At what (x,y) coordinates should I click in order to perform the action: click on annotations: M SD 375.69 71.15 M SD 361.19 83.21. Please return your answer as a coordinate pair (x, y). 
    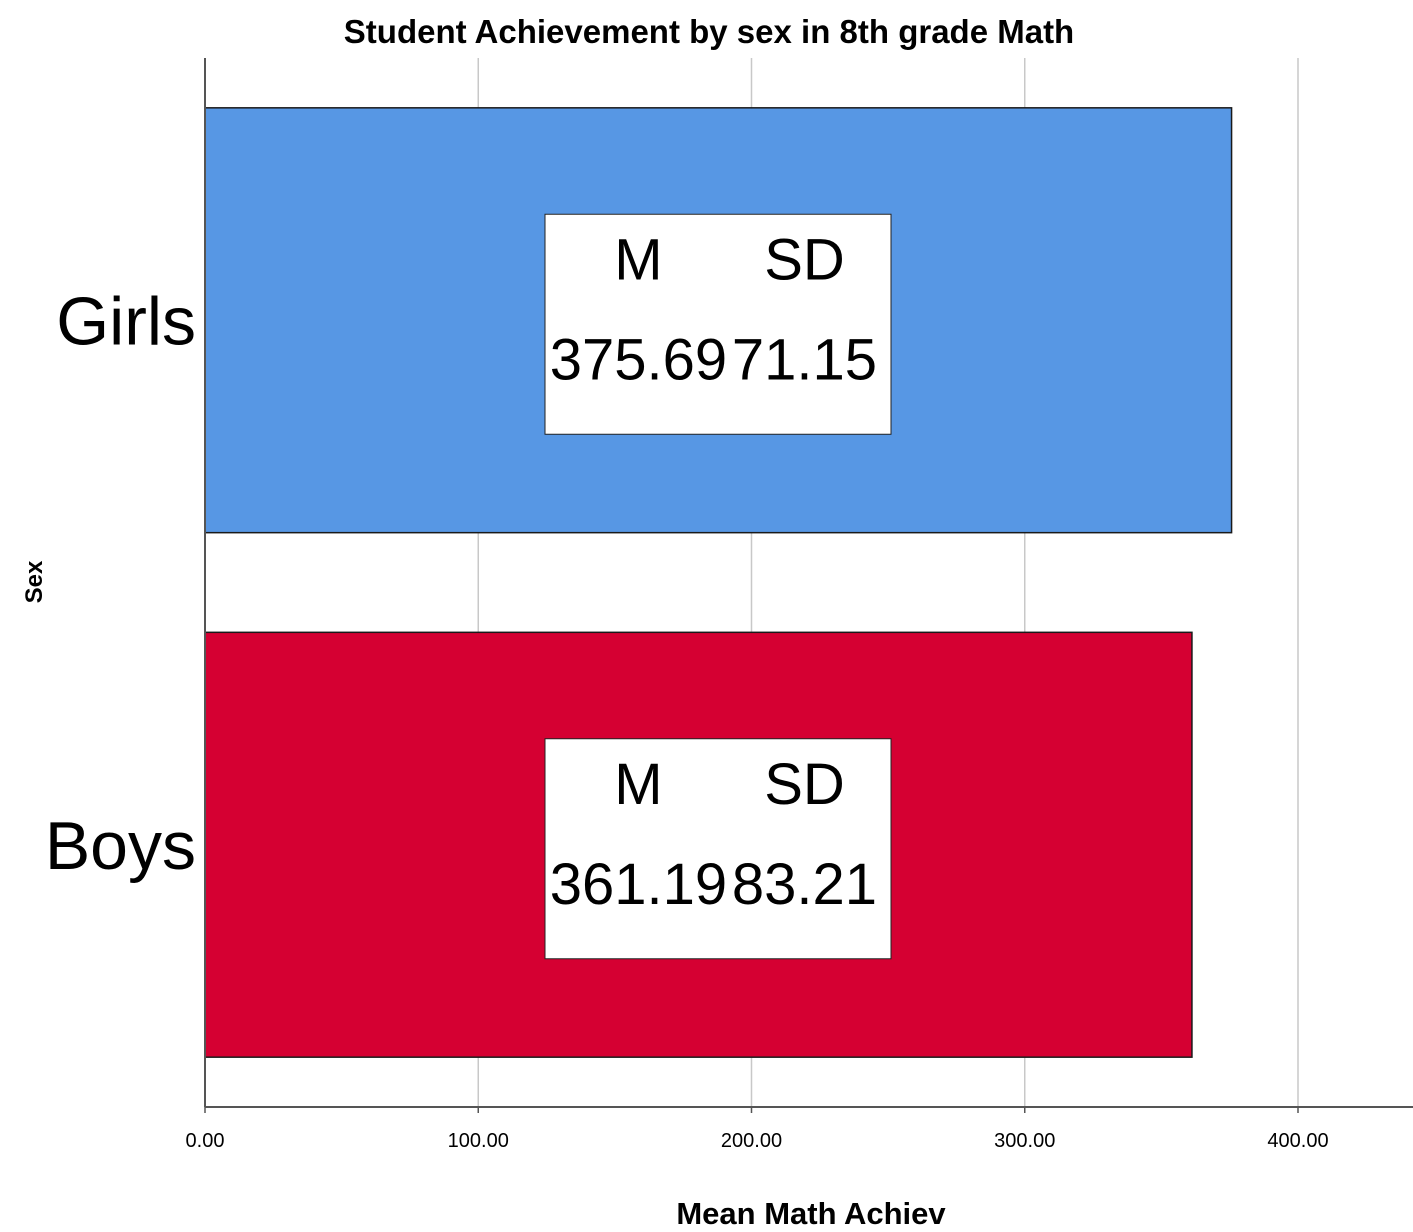
    Looking at the image, I should click on (718, 586).